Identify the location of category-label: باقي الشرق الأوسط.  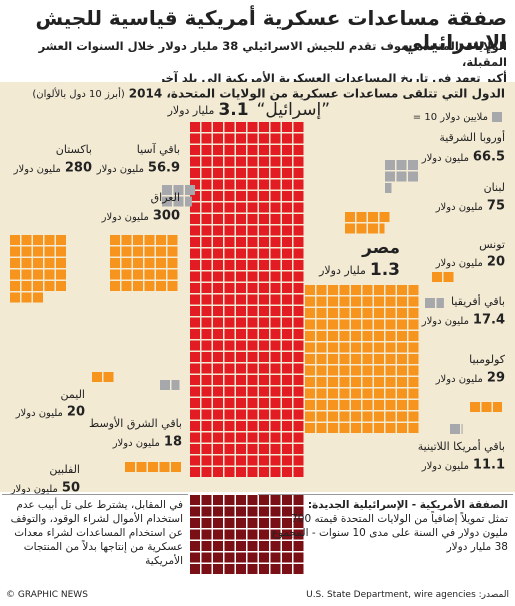
(135, 423).